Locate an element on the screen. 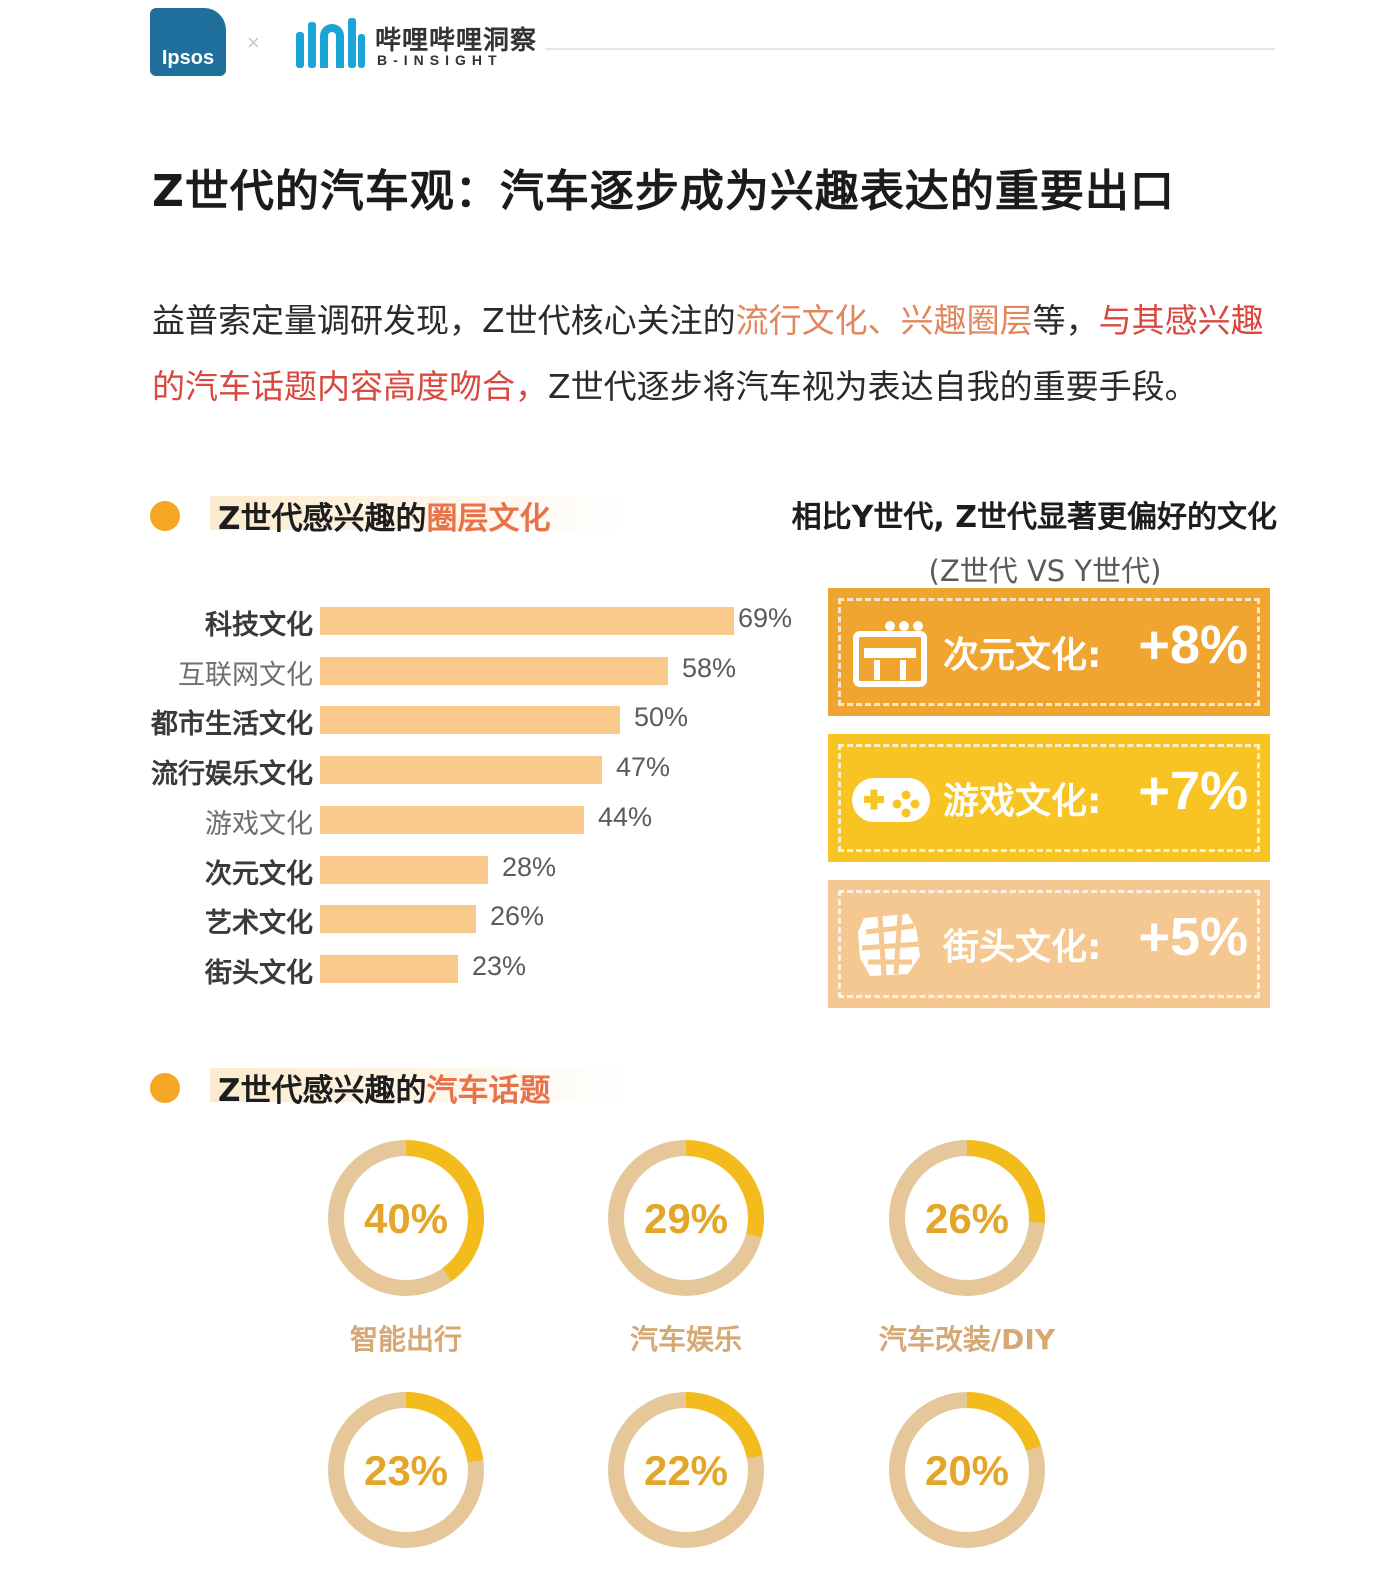 The height and width of the screenshot is (1572, 1400). header: Ipsos × 哔哩哔哩洞察 B-INSIGHT is located at coordinates (700, 45).